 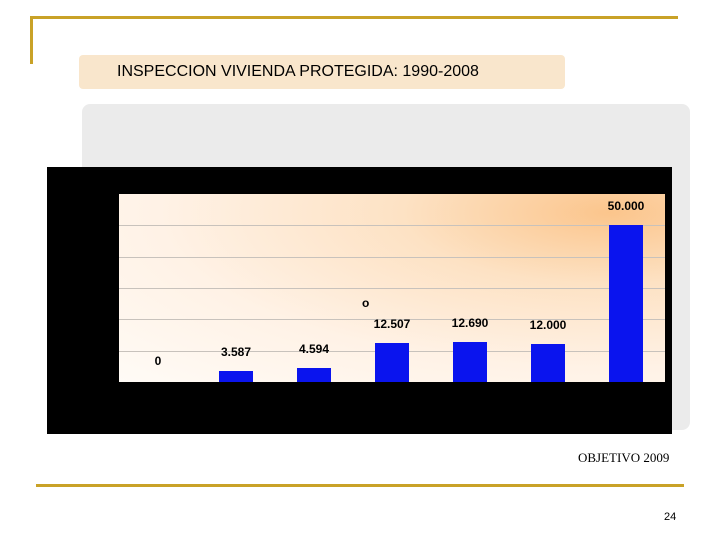 I want to click on left-accent-rule, so click(x=31, y=40).